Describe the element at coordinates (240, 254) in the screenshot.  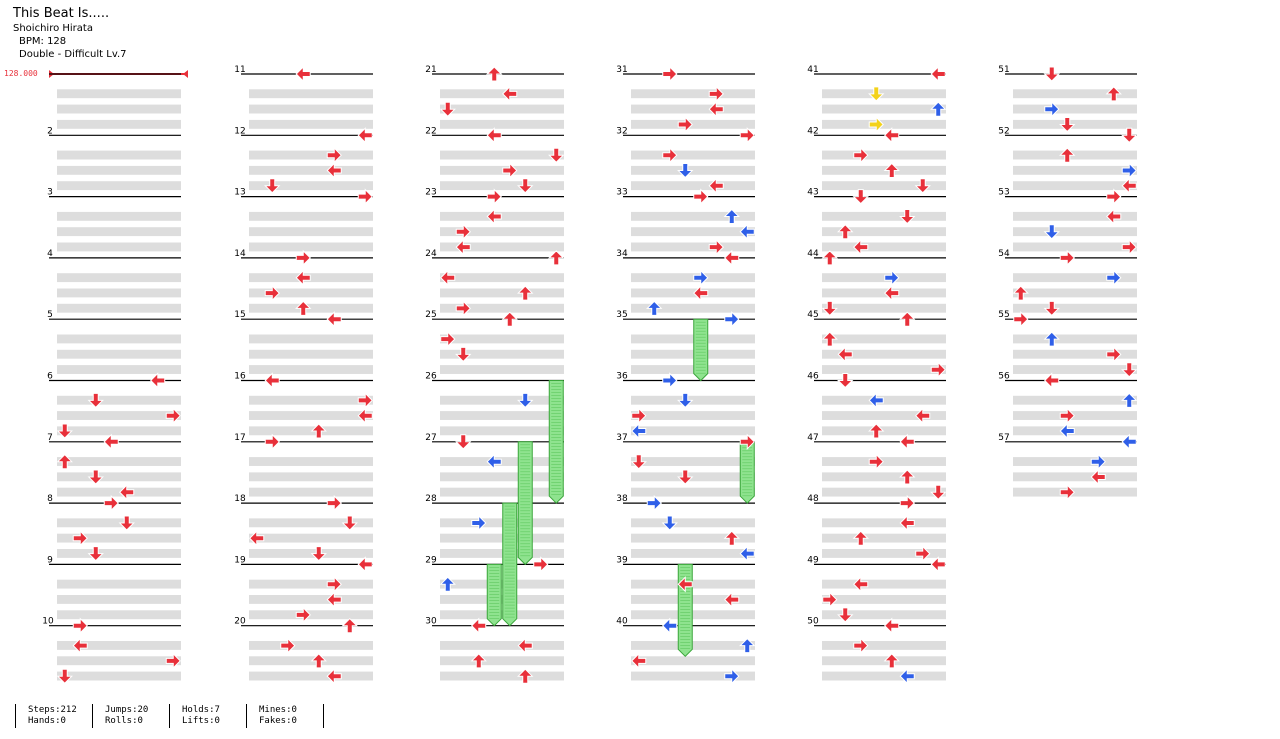
I see `measure-number: 14` at that location.